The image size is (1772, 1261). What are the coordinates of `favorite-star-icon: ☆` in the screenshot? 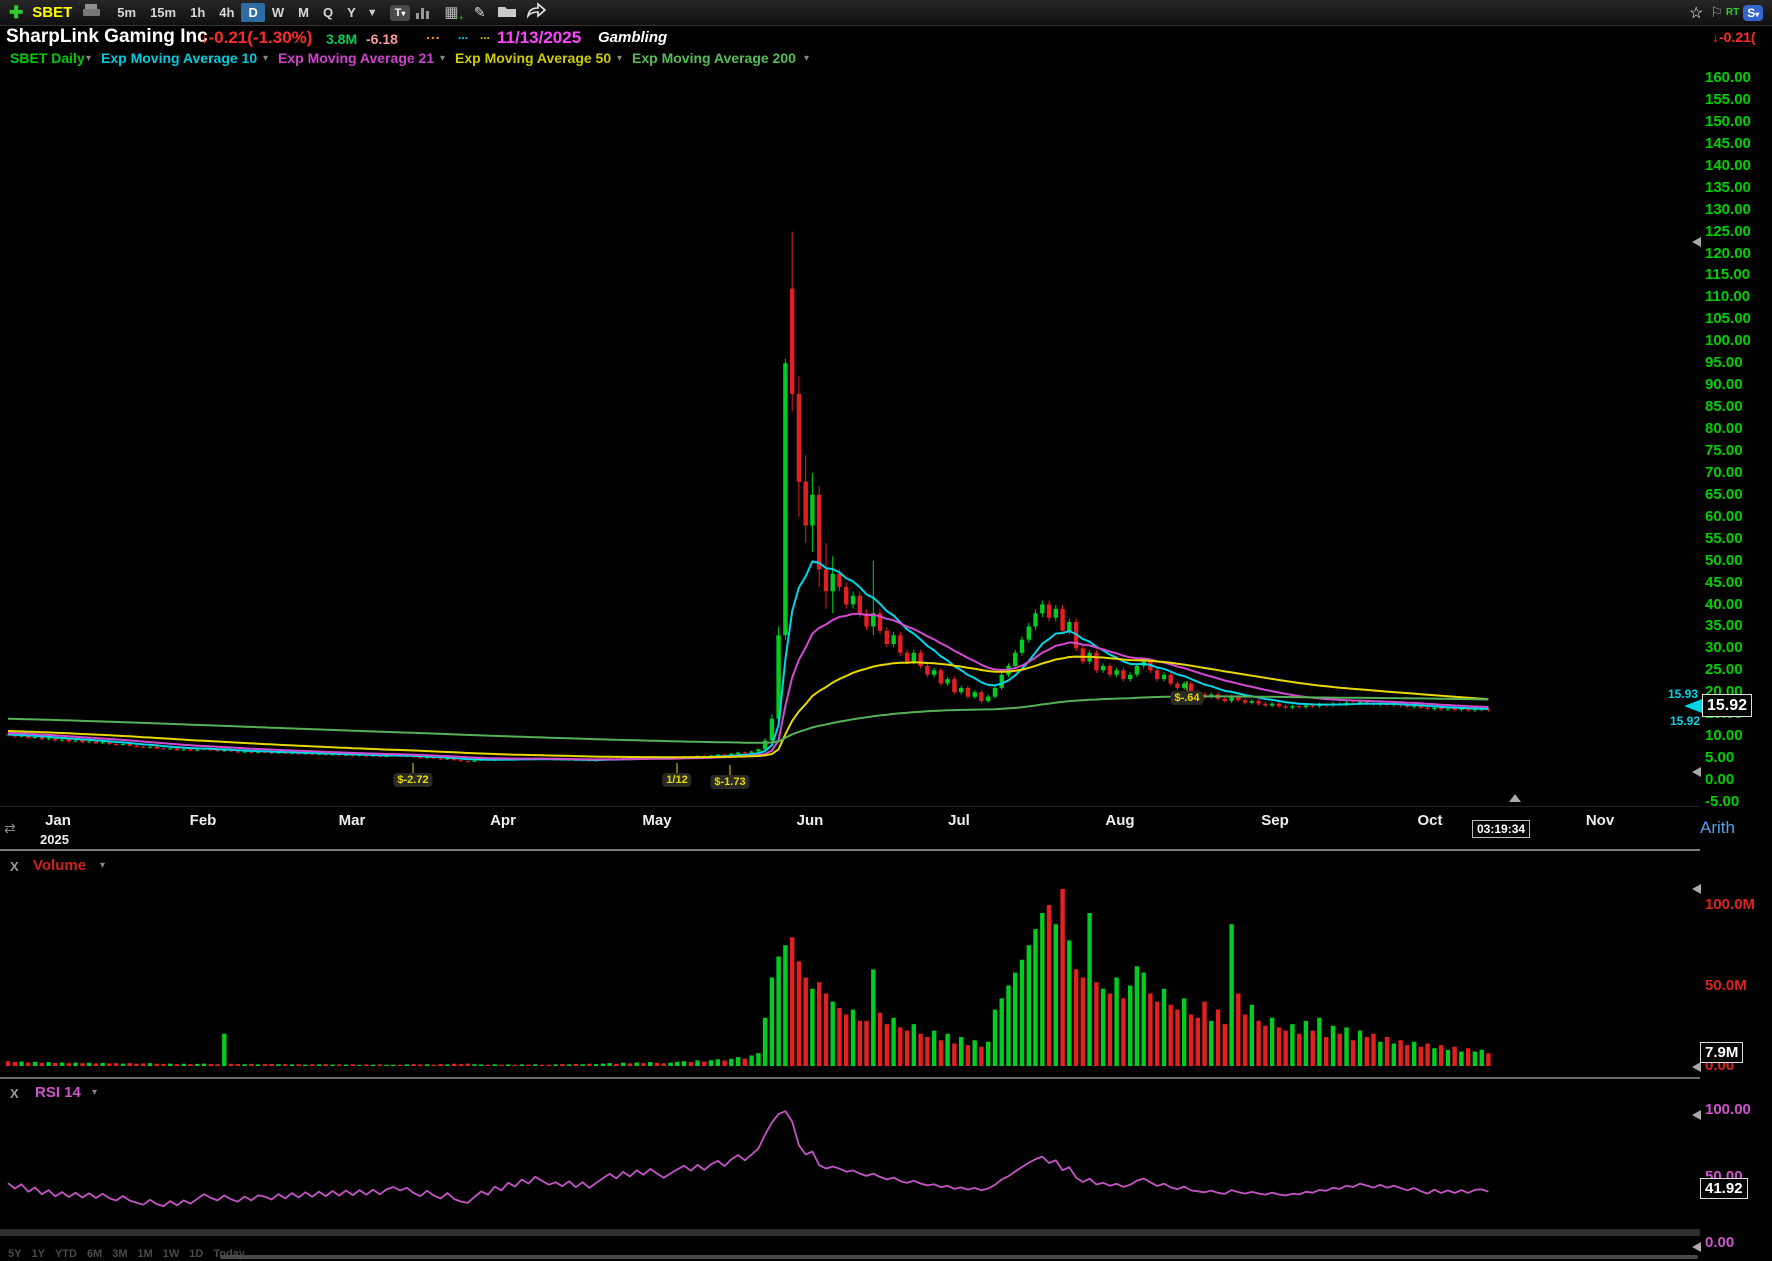 It's located at (1696, 13).